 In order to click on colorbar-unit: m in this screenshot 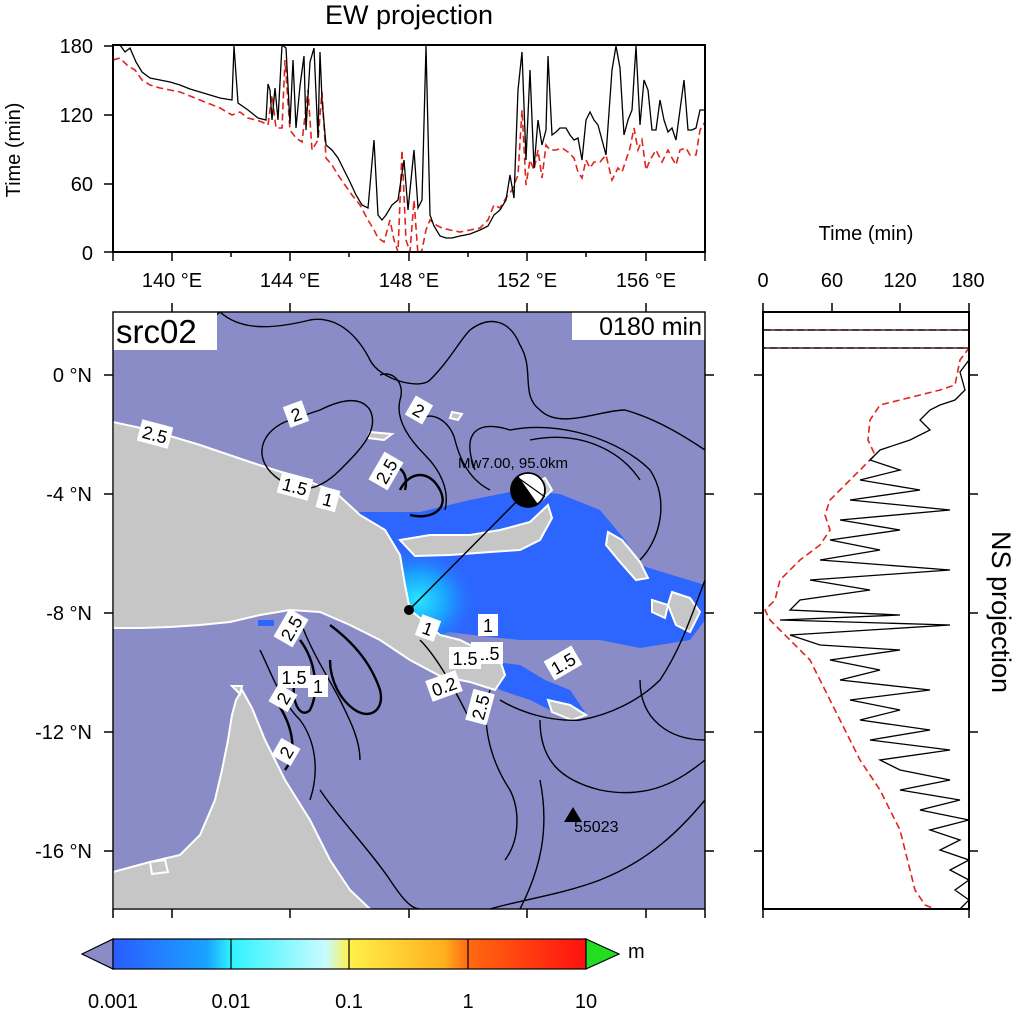, I will do `click(636, 952)`.